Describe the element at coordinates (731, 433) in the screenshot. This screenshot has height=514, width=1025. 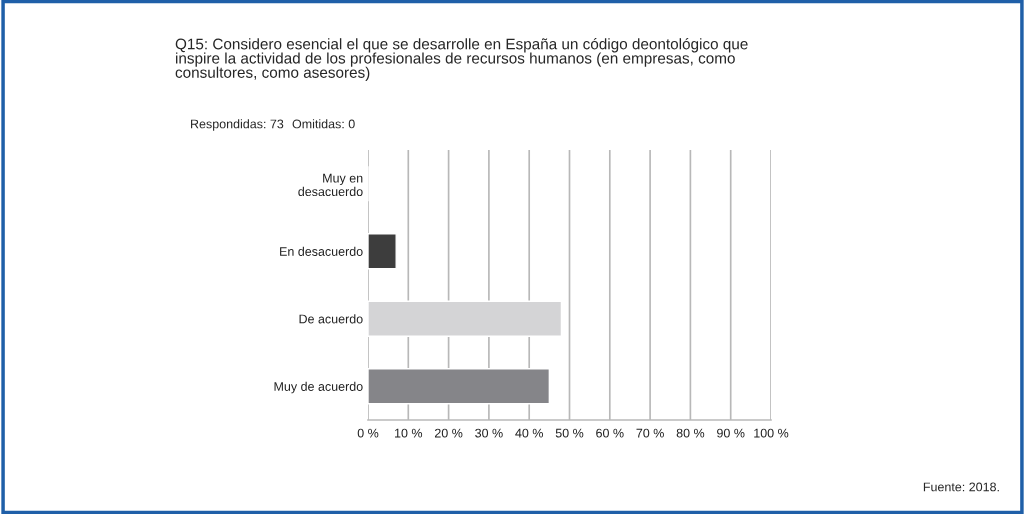
I see `x-tick-label: 90 %` at that location.